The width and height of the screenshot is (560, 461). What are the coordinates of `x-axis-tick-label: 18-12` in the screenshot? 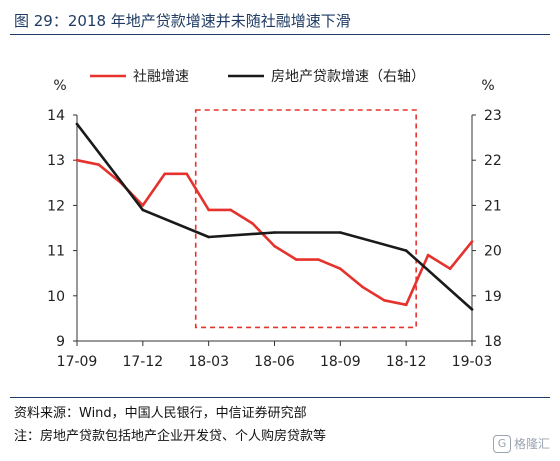 It's located at (406, 362).